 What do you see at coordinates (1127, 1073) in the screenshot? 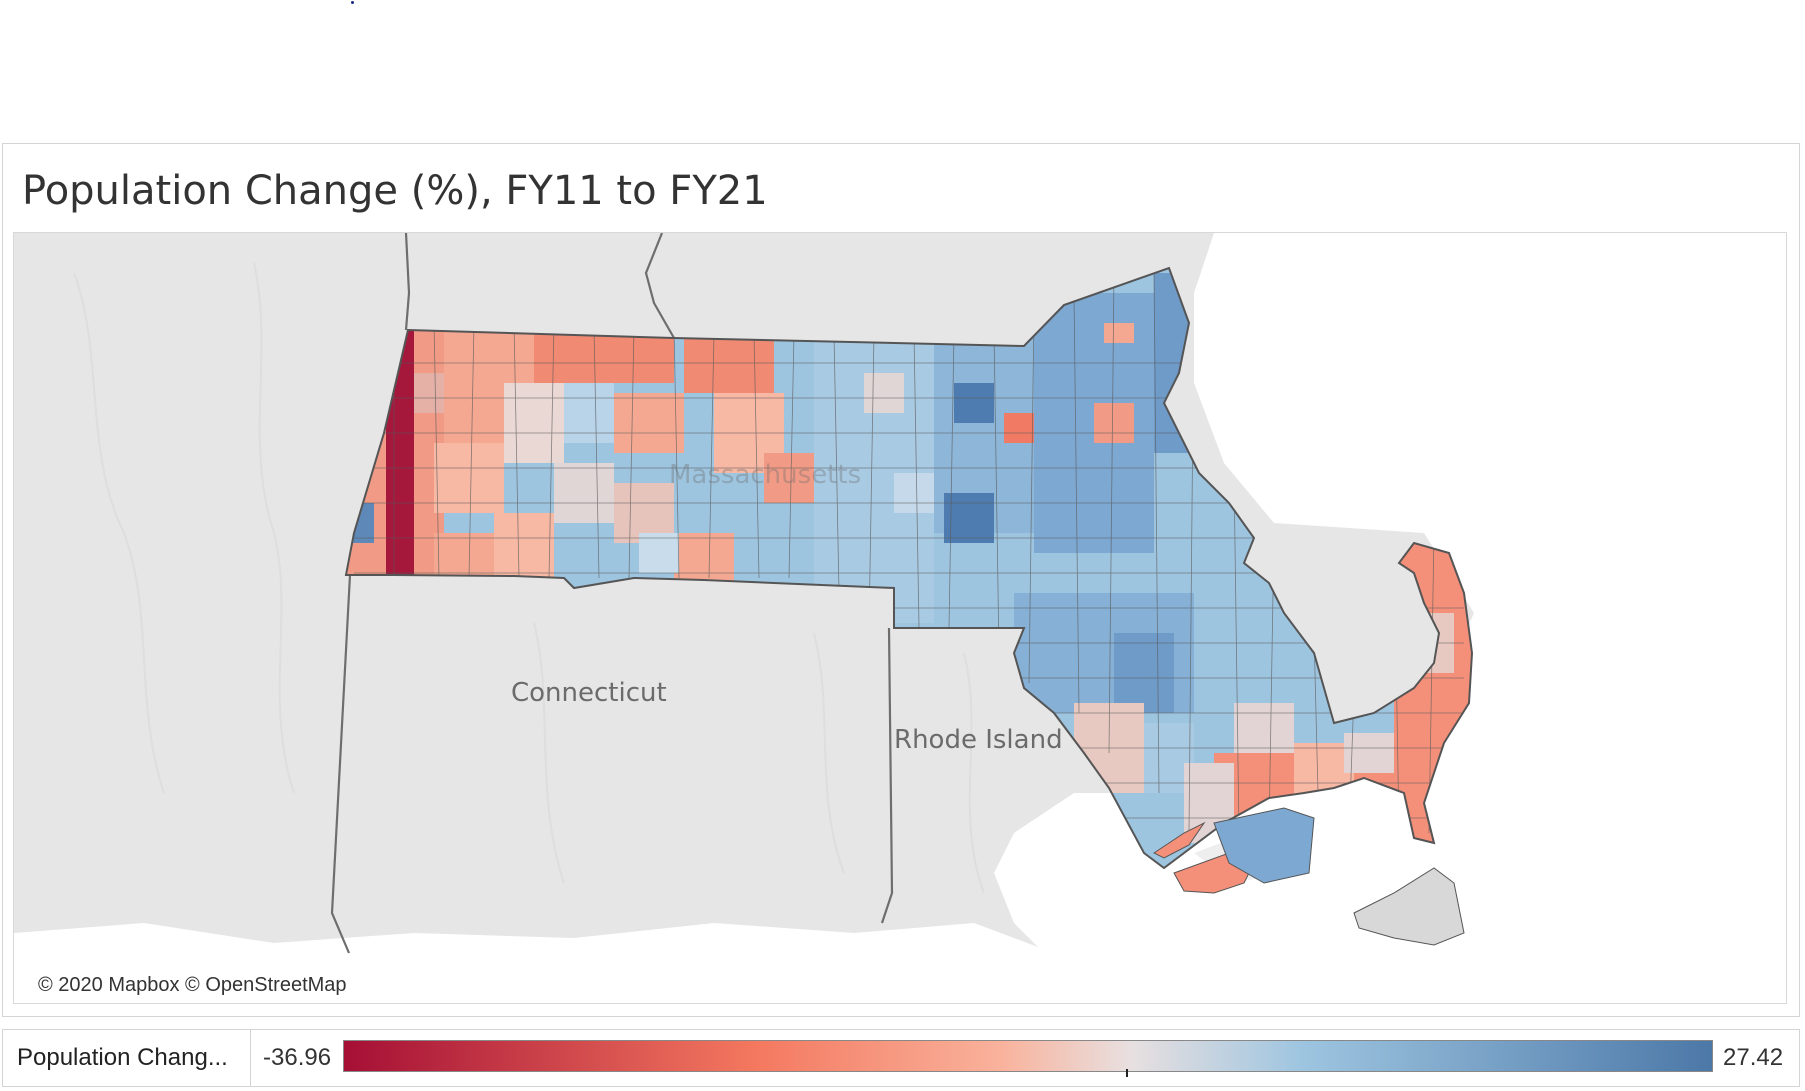
I see `legend-zero-tick` at bounding box center [1127, 1073].